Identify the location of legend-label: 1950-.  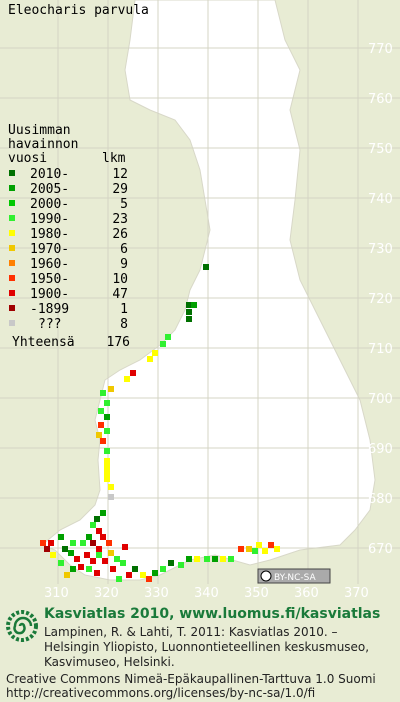
(49, 279).